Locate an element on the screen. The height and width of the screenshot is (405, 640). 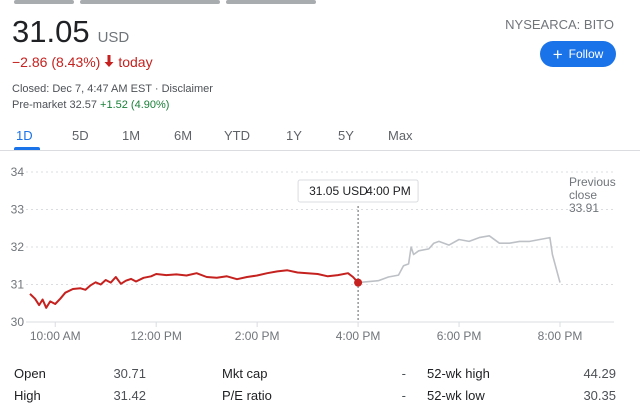
pe-ratio-value: - is located at coordinates (403, 395).